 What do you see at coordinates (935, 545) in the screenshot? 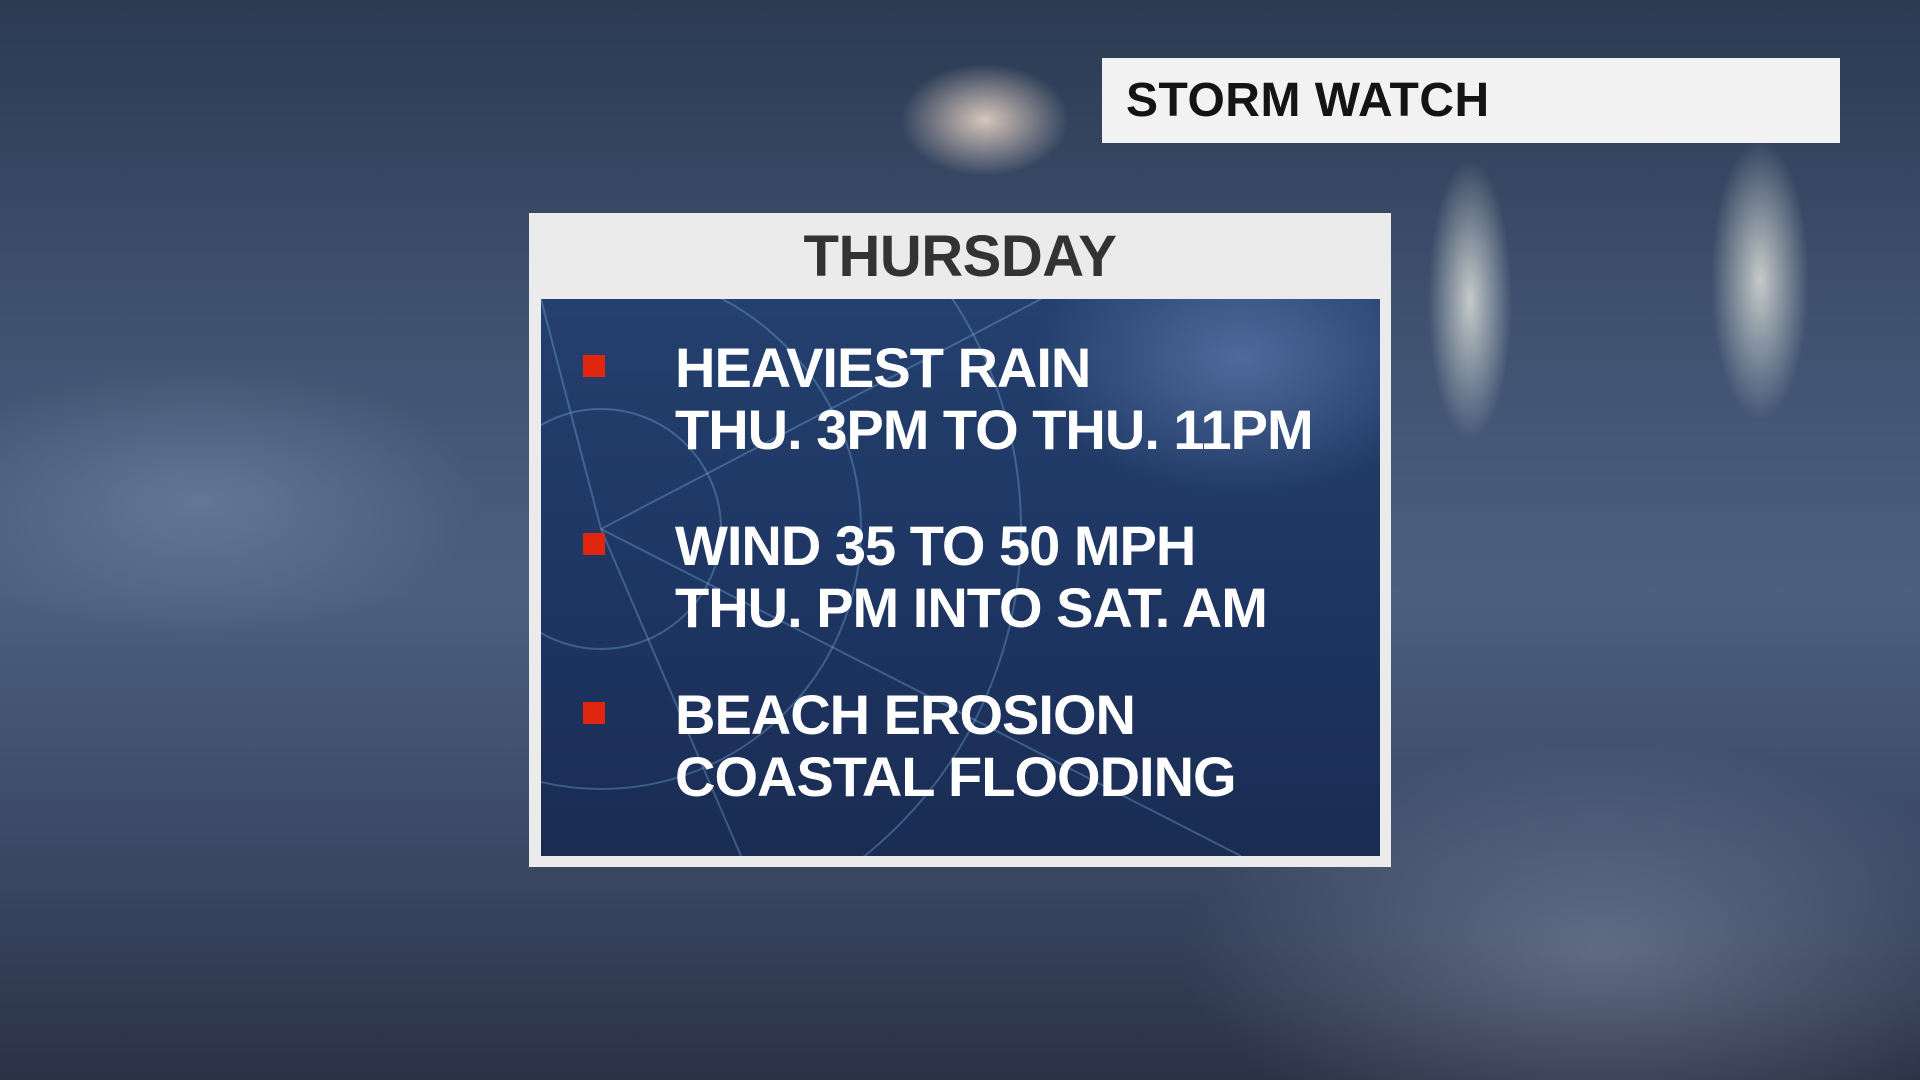
I see `item-title: WIND 35 TO 50 MPH` at bounding box center [935, 545].